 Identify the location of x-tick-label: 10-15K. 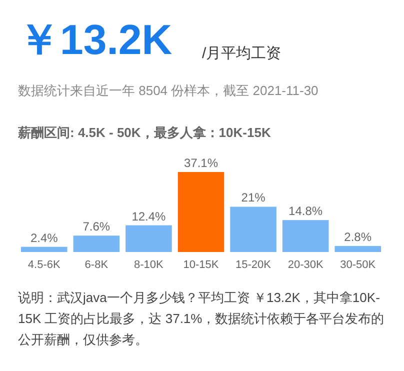
(201, 265).